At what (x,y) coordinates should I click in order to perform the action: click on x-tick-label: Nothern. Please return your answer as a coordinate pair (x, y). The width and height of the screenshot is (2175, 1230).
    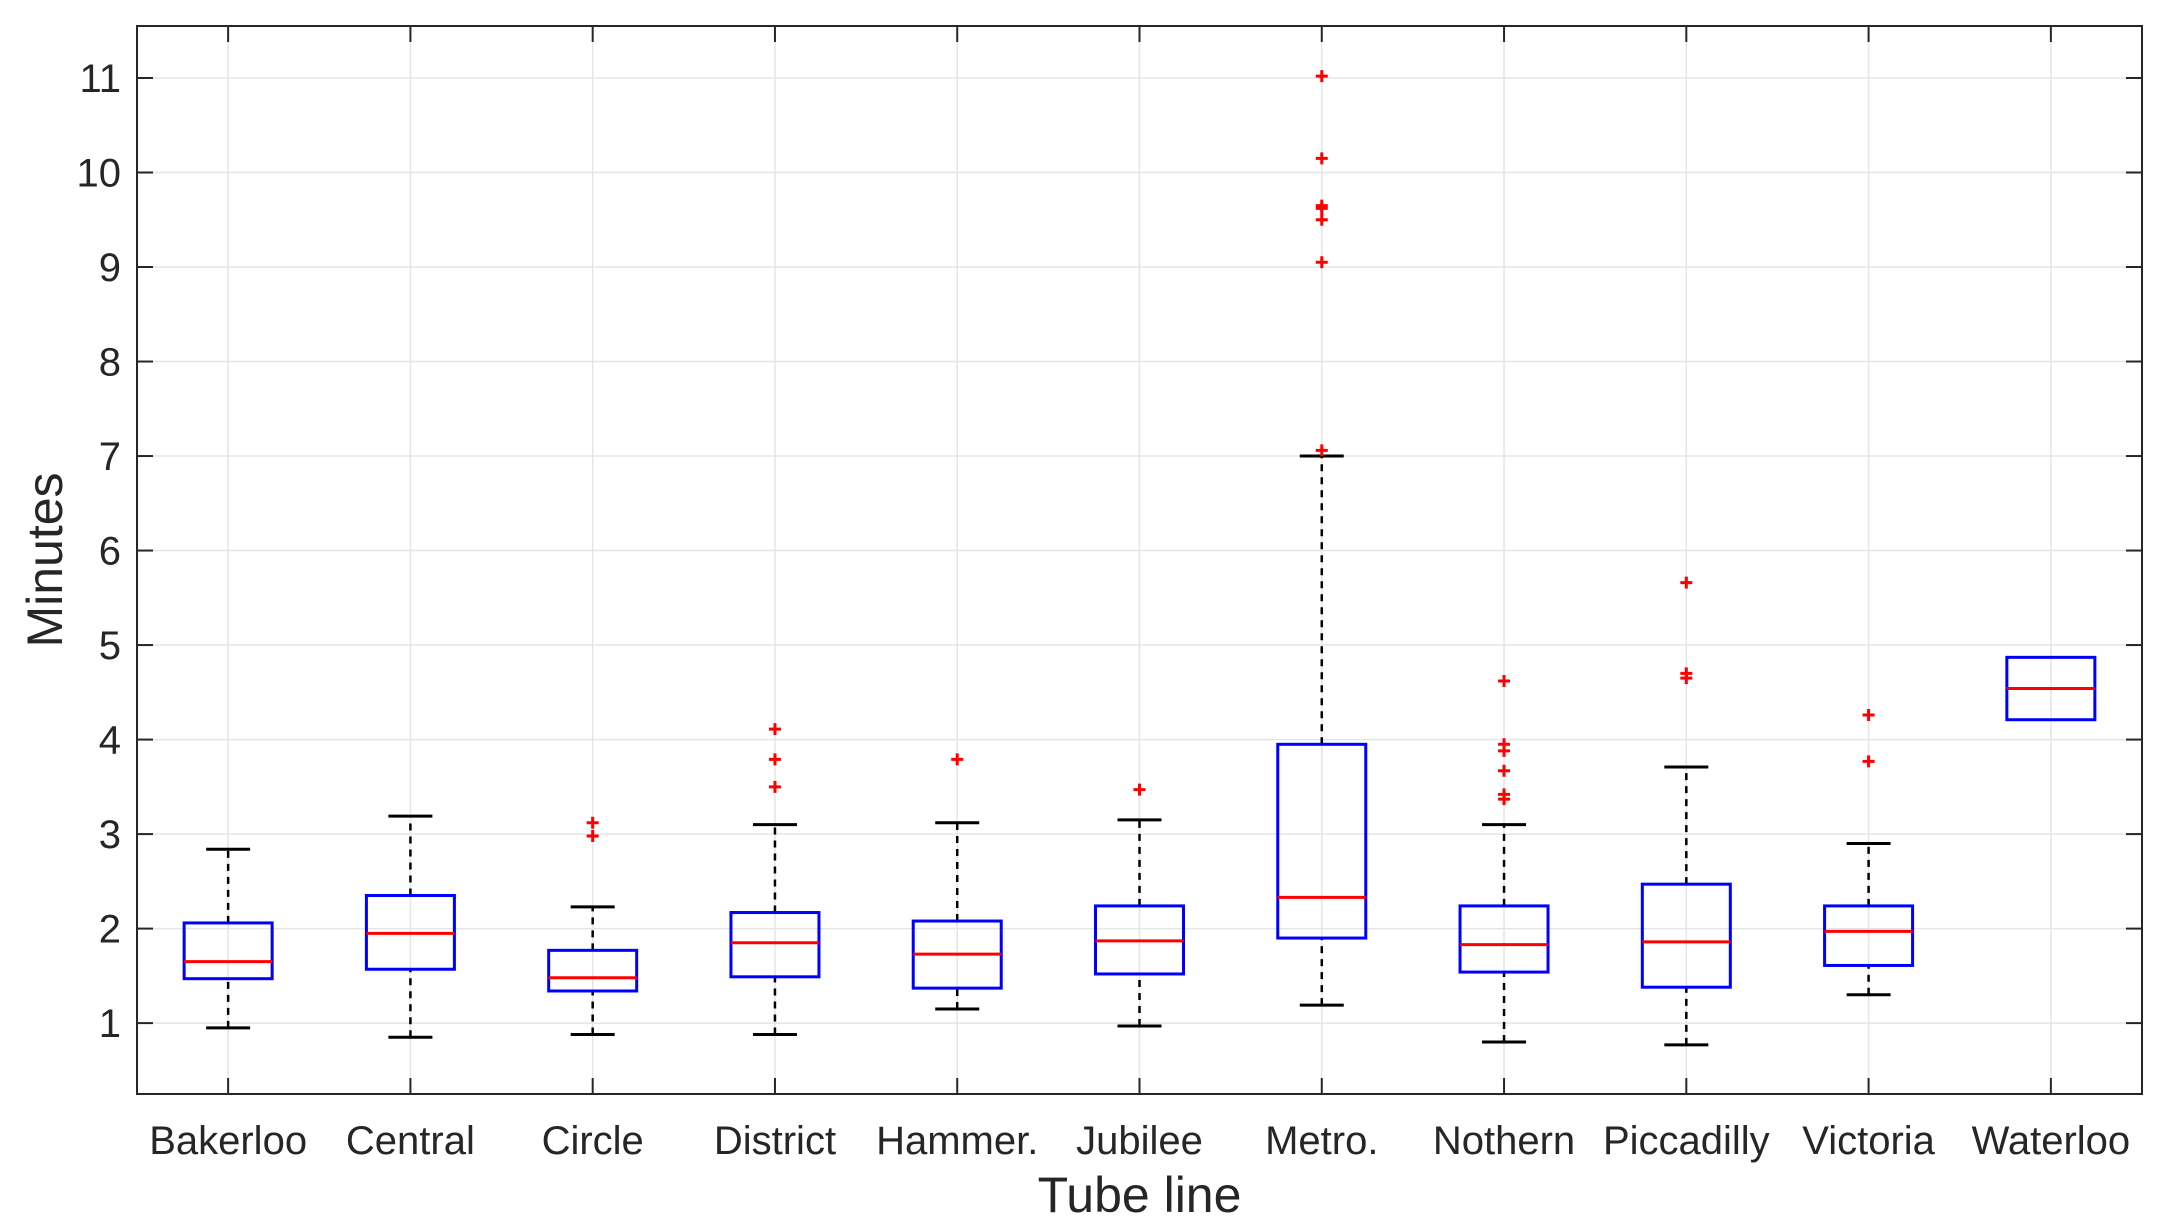
    Looking at the image, I should click on (1504, 1141).